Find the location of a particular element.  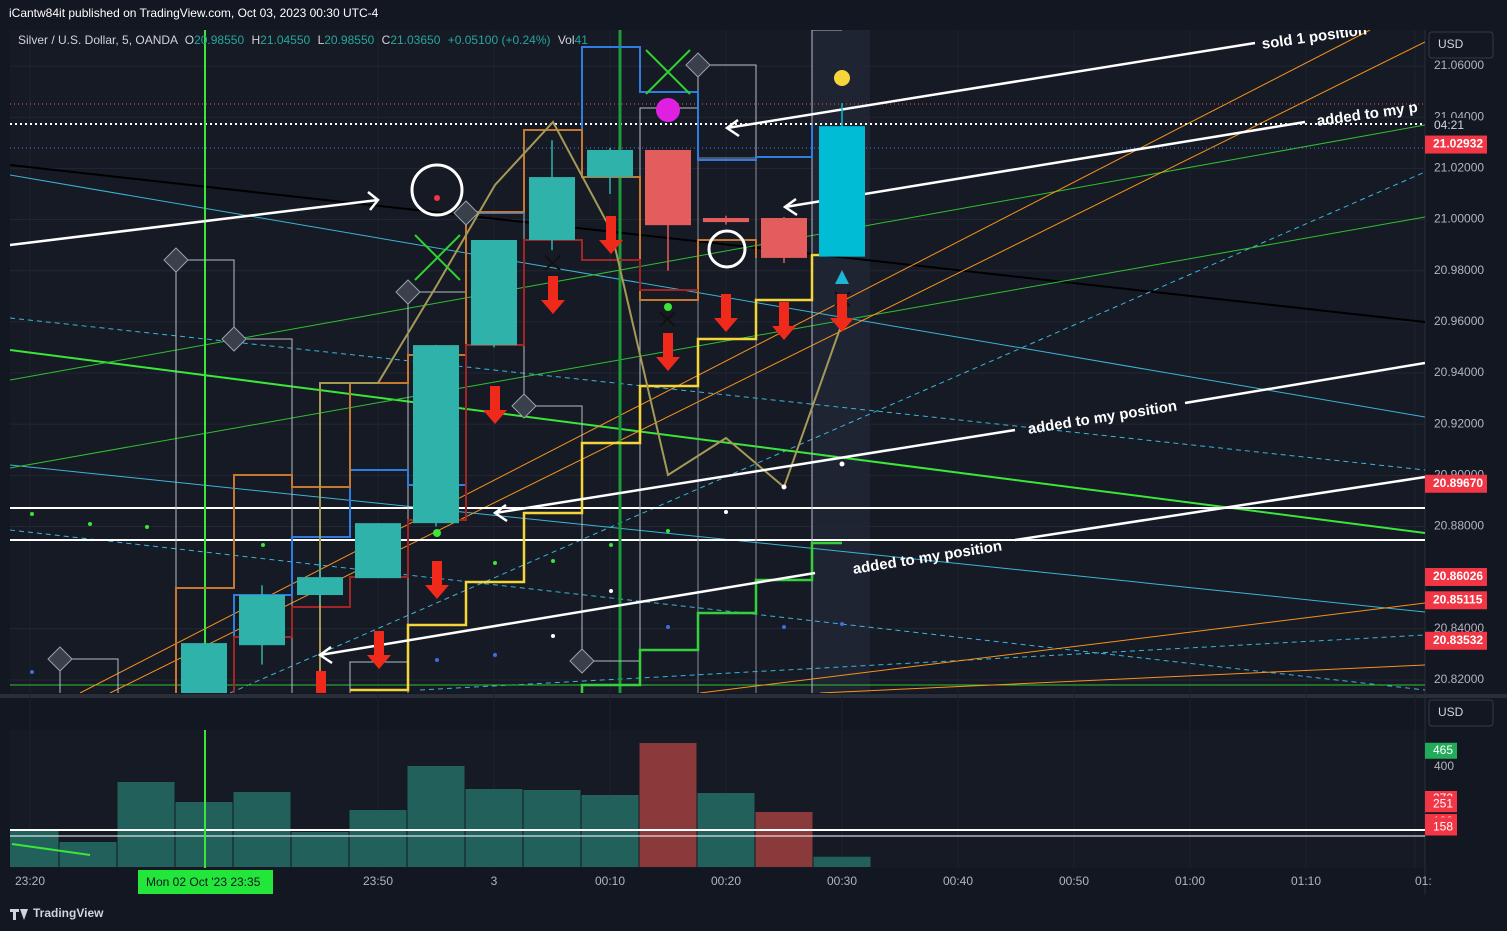

price-label: 20.86026 is located at coordinates (1458, 576).